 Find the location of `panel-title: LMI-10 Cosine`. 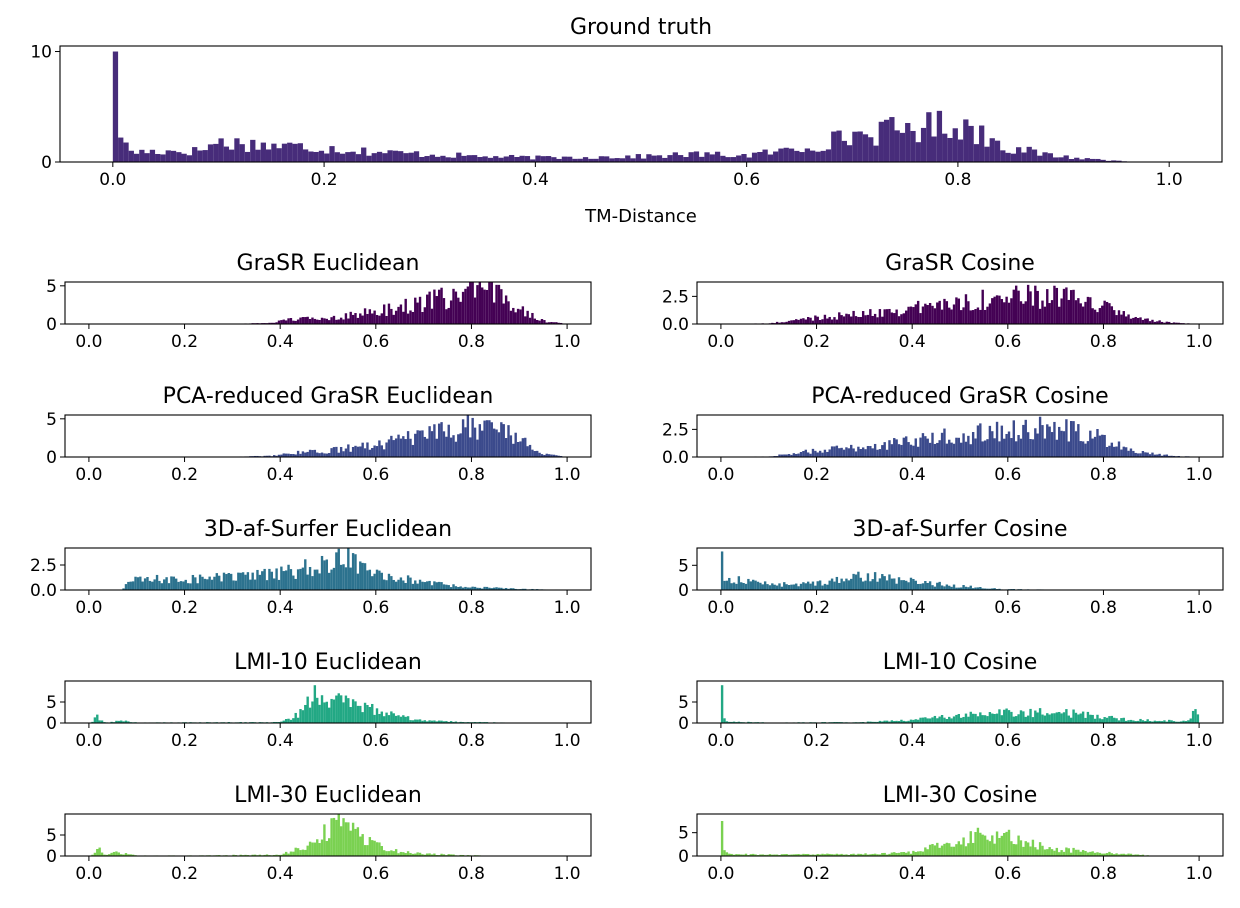

panel-title: LMI-10 Cosine is located at coordinates (960, 662).